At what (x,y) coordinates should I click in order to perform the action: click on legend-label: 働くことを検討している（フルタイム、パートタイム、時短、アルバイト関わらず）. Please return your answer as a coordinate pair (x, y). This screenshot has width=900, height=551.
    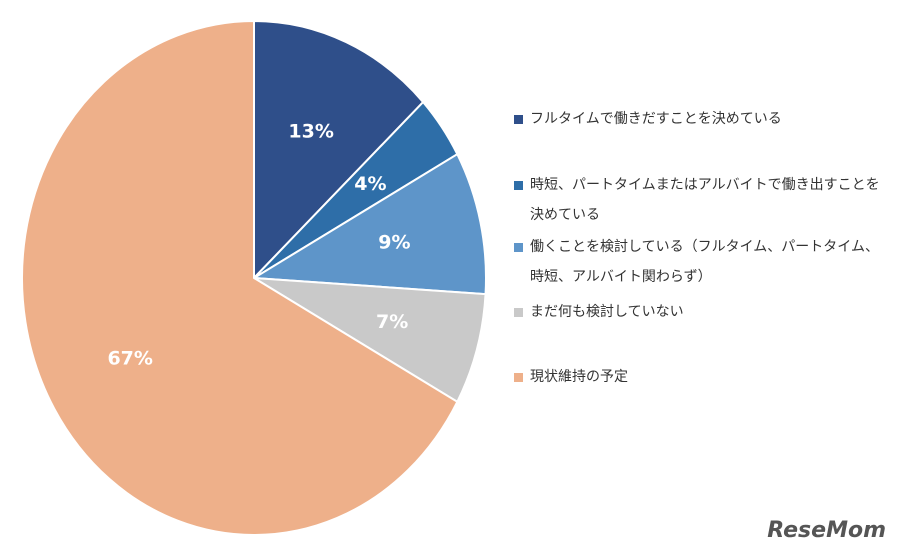
    Looking at the image, I should click on (705, 262).